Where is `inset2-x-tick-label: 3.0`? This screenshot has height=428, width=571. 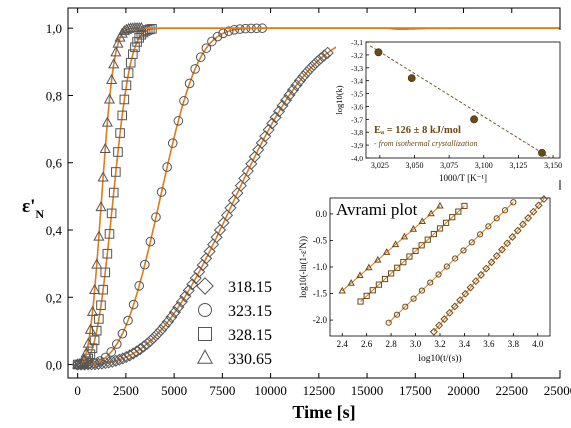
inset2-x-tick-label: 3.0 is located at coordinates (416, 344).